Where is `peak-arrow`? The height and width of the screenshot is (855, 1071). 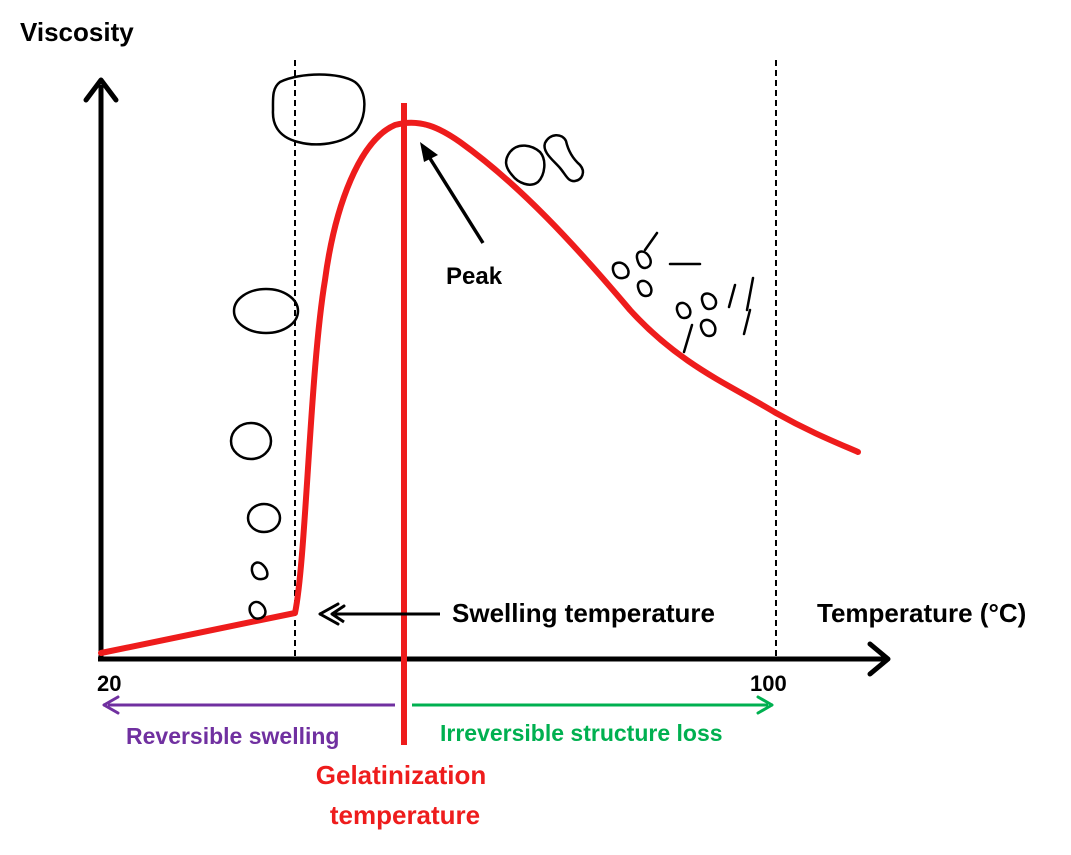
peak-arrow is located at coordinates (454, 195).